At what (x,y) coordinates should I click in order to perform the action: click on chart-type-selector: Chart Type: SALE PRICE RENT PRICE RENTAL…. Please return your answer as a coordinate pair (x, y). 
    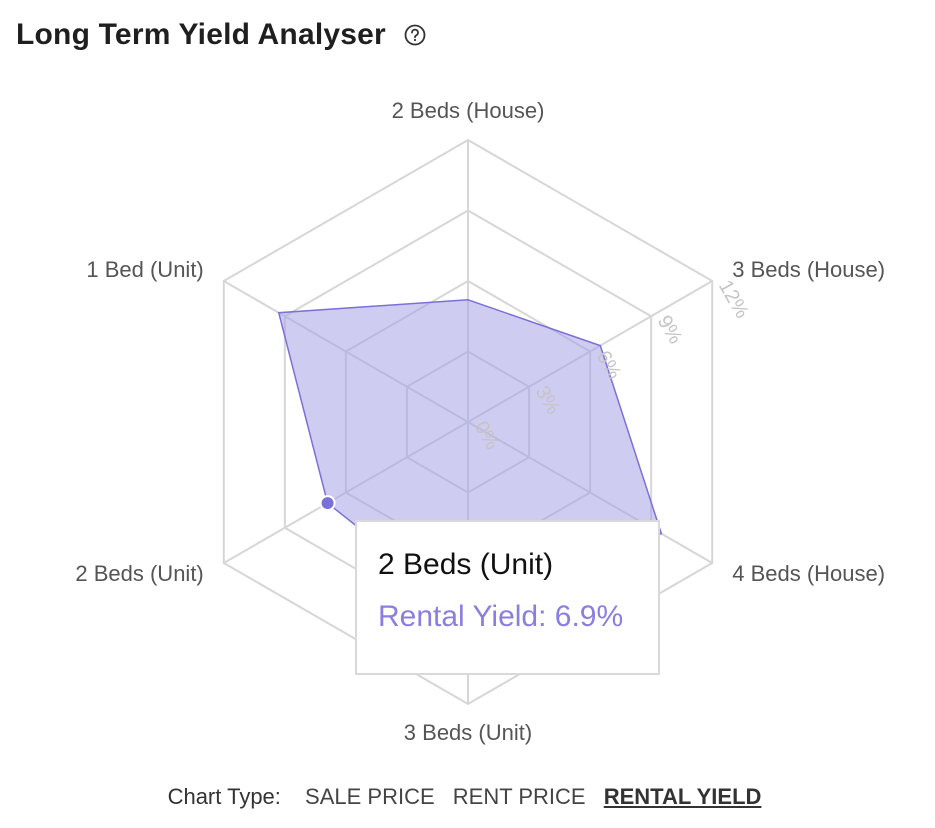
    Looking at the image, I should click on (467, 797).